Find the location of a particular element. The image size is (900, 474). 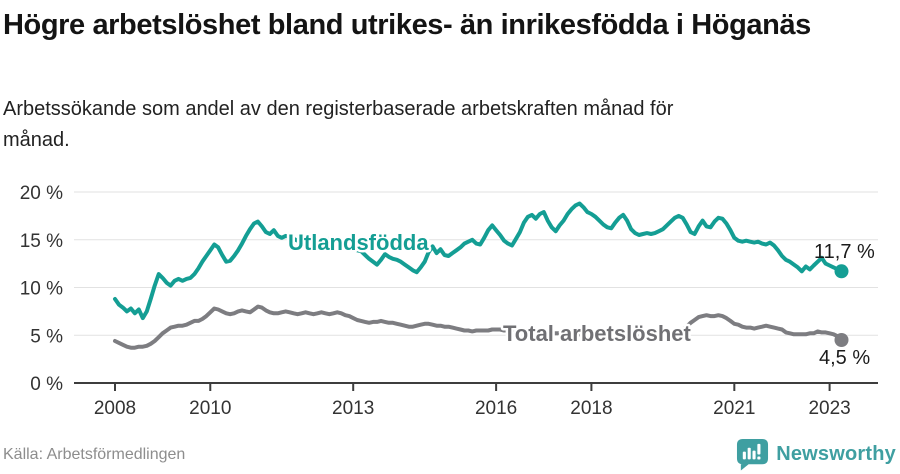

exclamation-bar is located at coordinates (759, 449).